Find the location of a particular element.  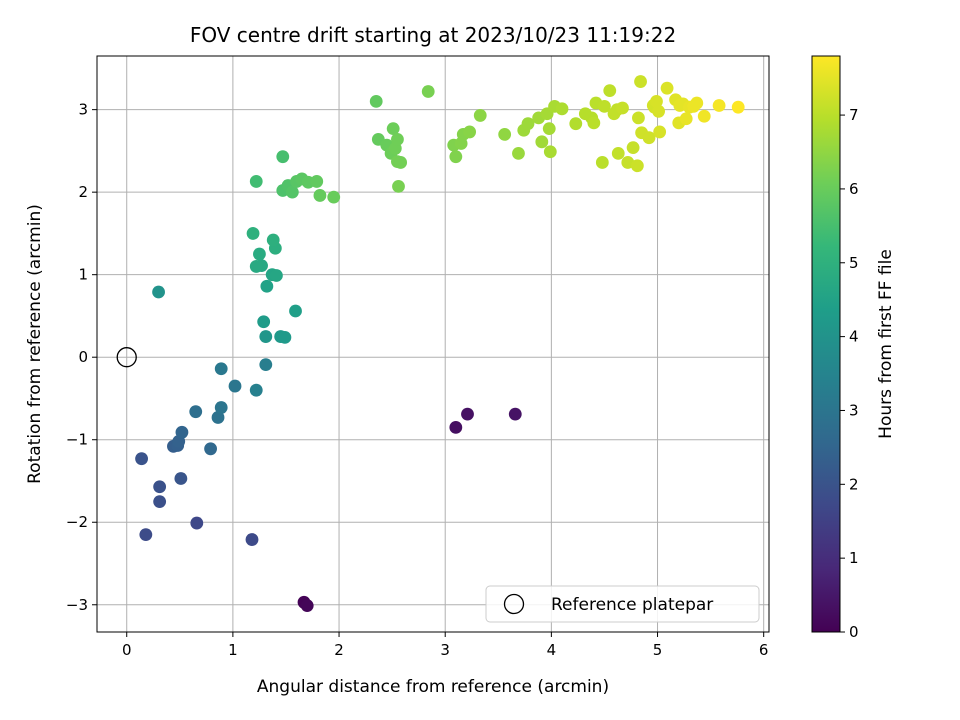

legend-box is located at coordinates (622, 604).